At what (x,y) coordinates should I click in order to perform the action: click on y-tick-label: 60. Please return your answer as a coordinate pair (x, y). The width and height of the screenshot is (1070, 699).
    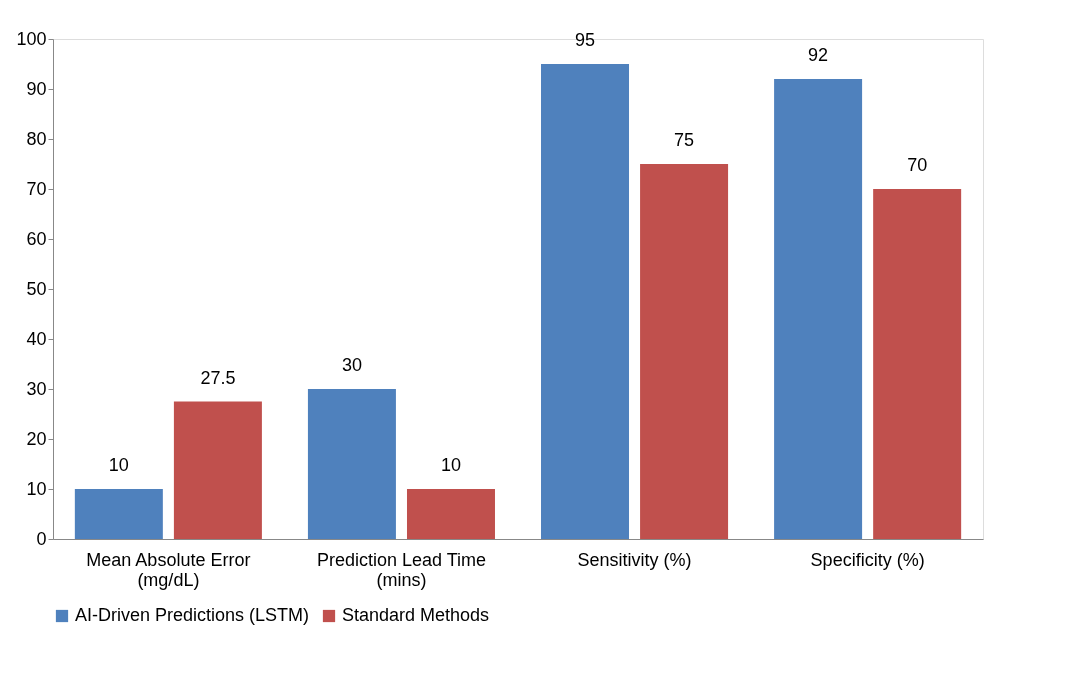
    Looking at the image, I should click on (36, 238).